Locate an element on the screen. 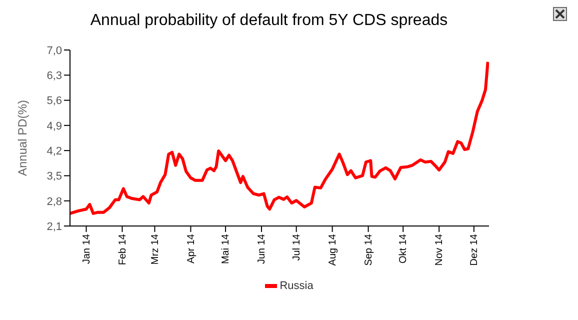 This screenshot has height=320, width=578. y-tick-label: 5,6 is located at coordinates (54, 101).